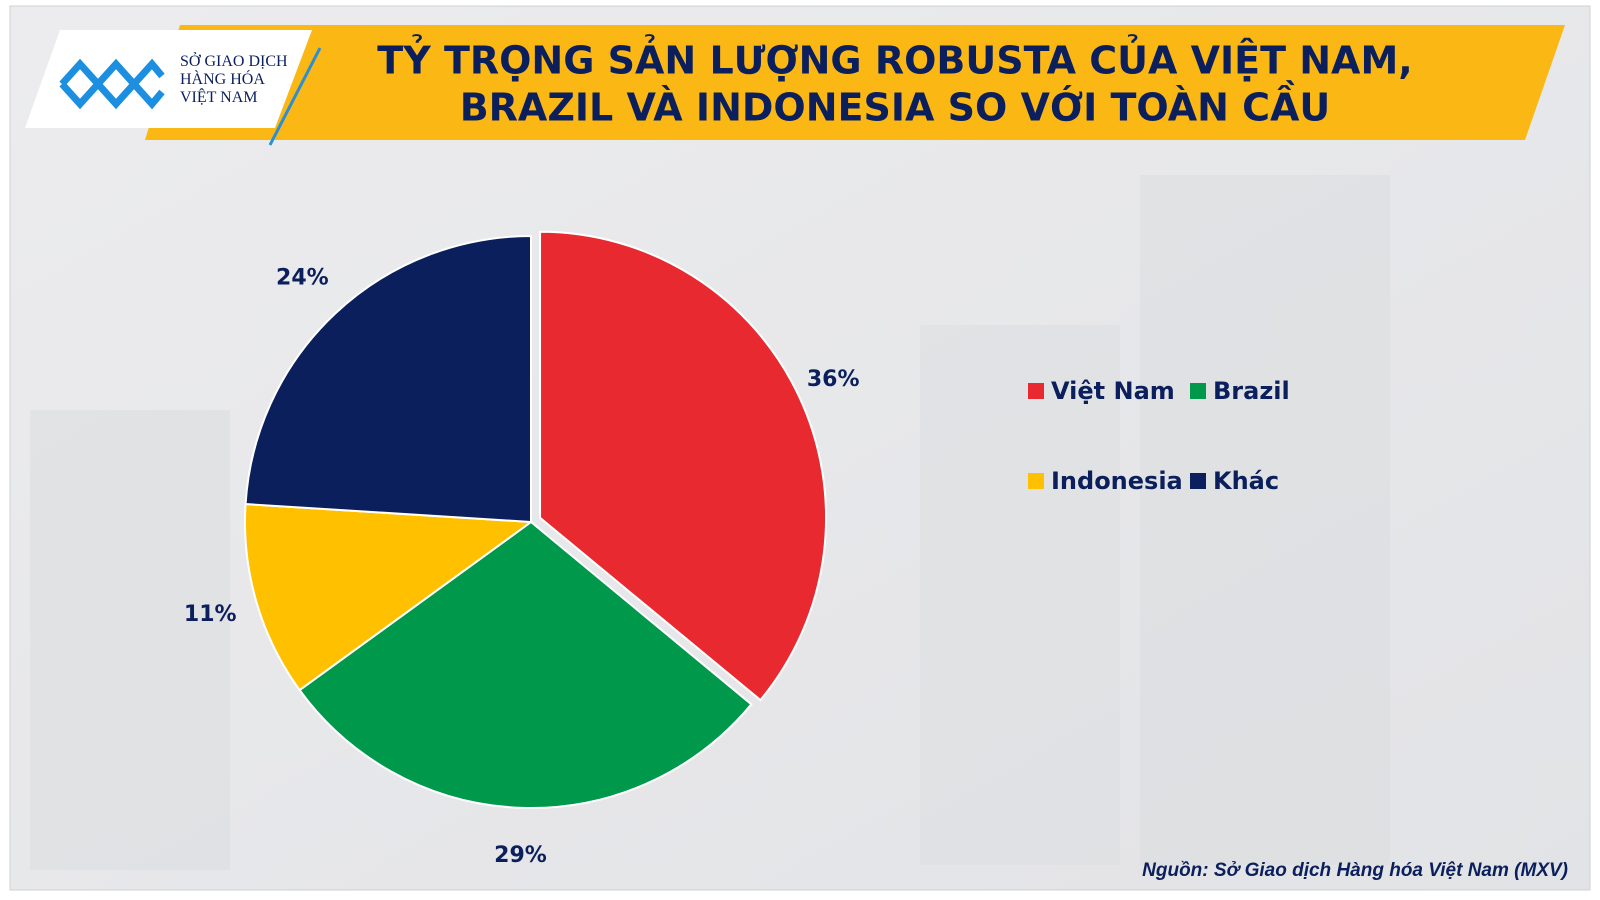  I want to click on chart-title: TỶ TRỌNG SẢN LƯỢNG ROBUSTA CỦA VIỆT NAM,, so click(894, 59).